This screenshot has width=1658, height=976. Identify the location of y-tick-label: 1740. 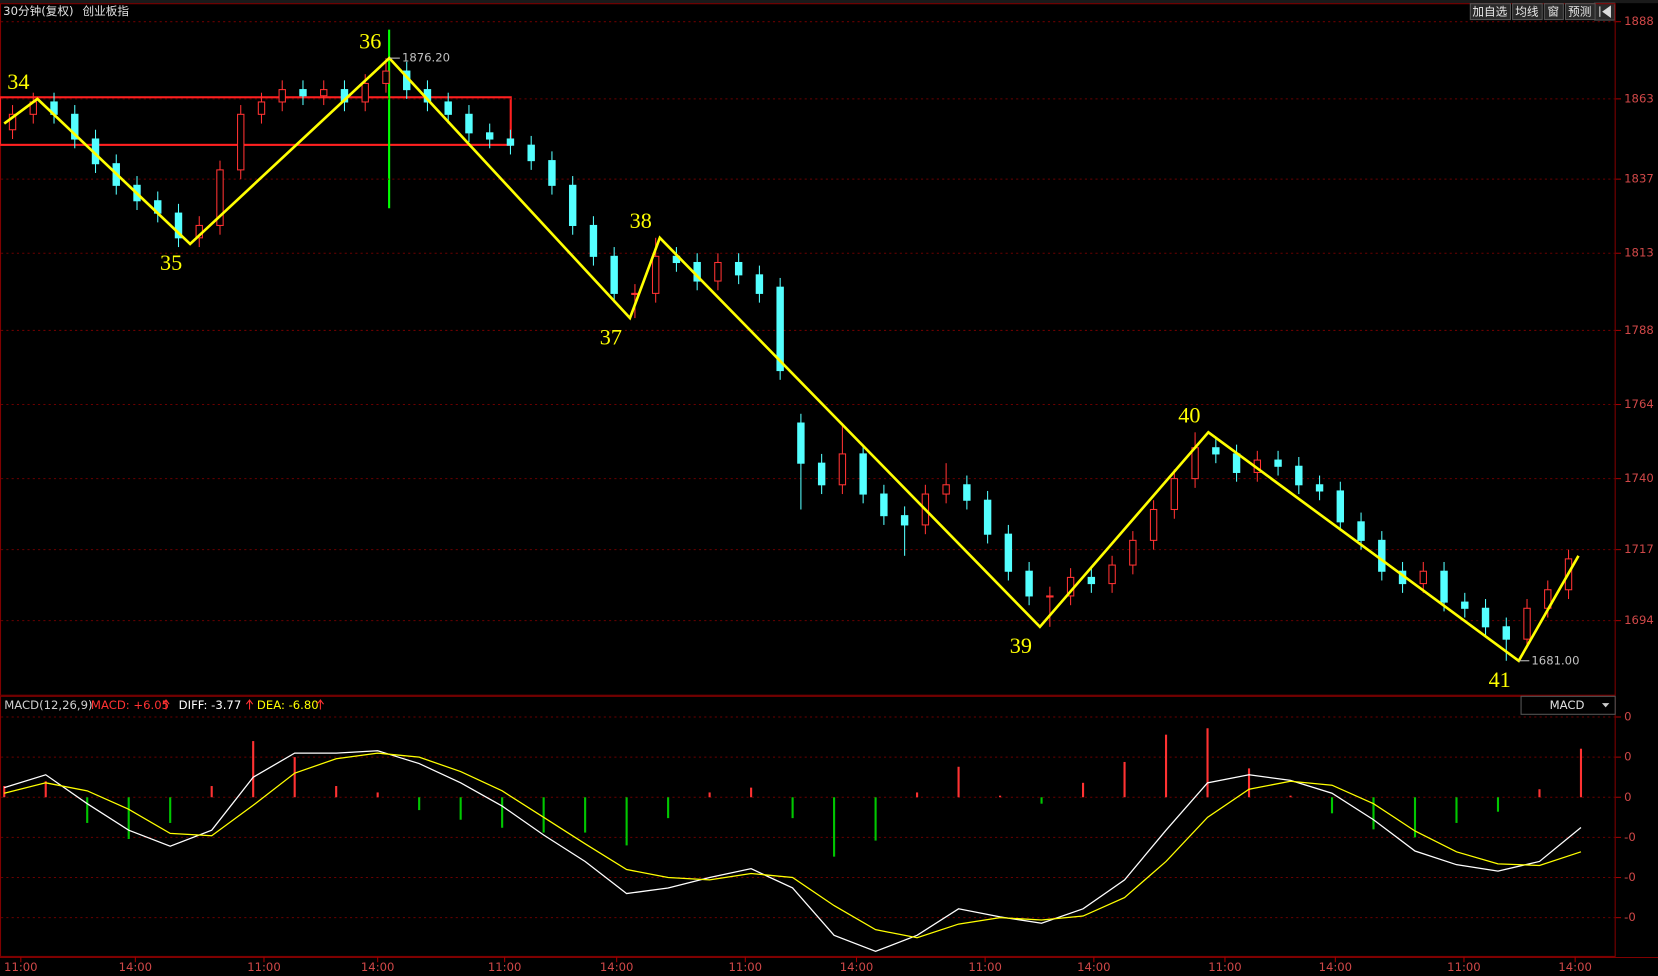
(1639, 478).